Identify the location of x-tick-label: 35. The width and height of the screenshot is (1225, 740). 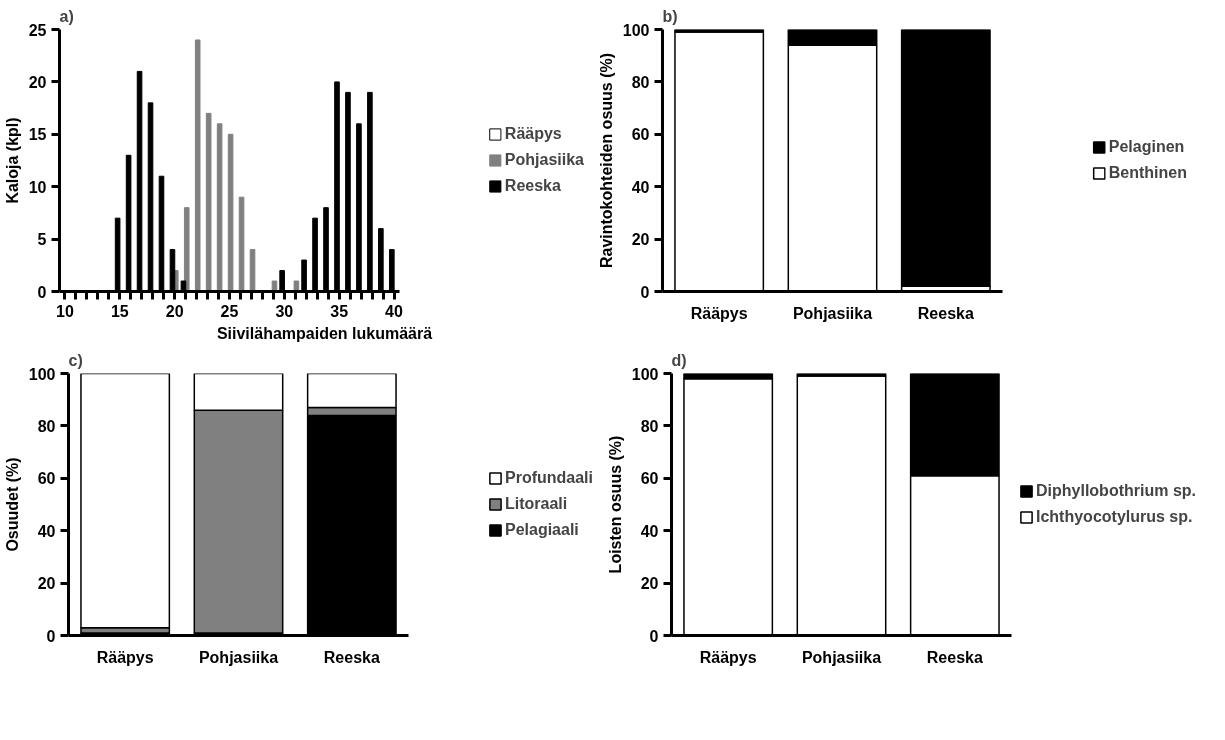
(339, 311).